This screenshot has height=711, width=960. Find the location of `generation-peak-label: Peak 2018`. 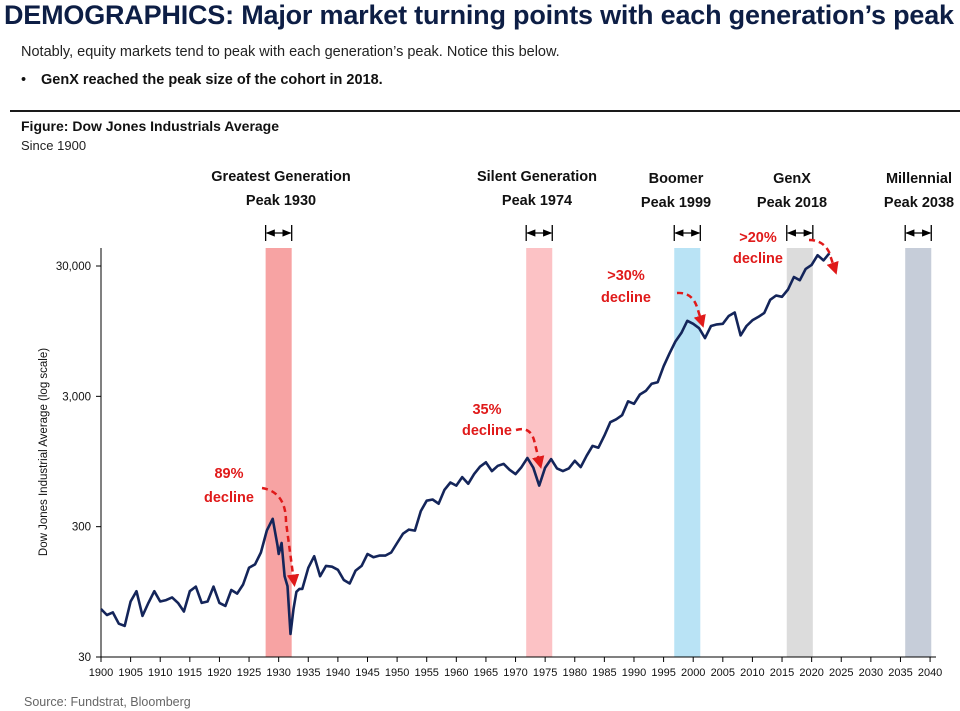

generation-peak-label: Peak 2018 is located at coordinates (792, 203).